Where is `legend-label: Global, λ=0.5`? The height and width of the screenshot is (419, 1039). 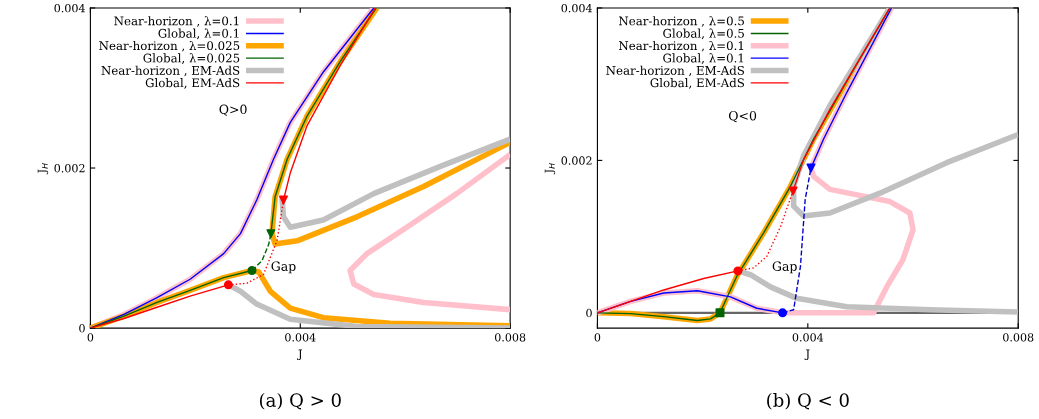 legend-label: Global, λ=0.5 is located at coordinates (703, 34).